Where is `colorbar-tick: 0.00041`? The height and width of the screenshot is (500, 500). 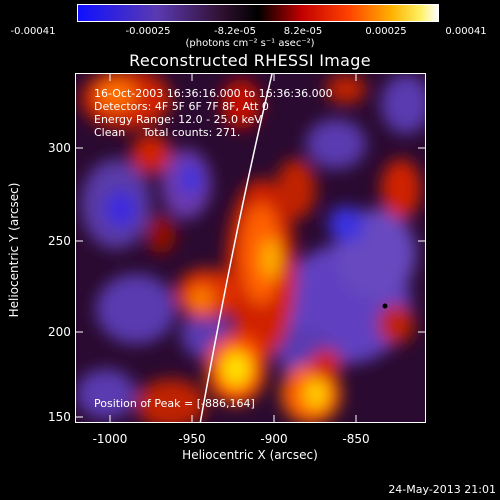 colorbar-tick: 0.00041 is located at coordinates (466, 31).